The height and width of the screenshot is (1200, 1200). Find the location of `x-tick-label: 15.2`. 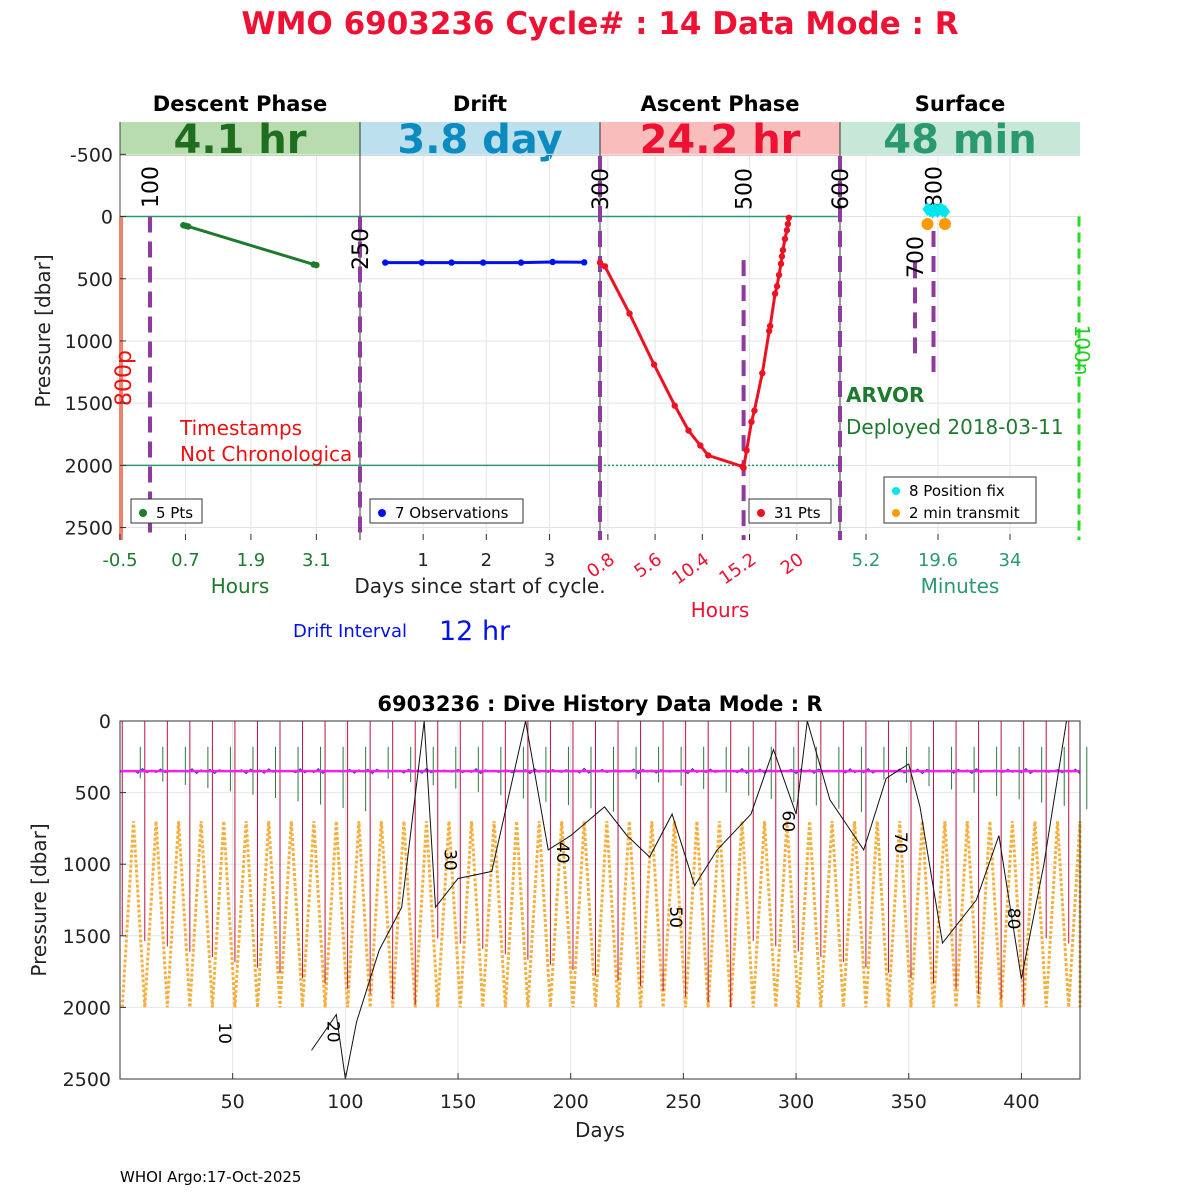

x-tick-label: 15.2 is located at coordinates (738, 569).